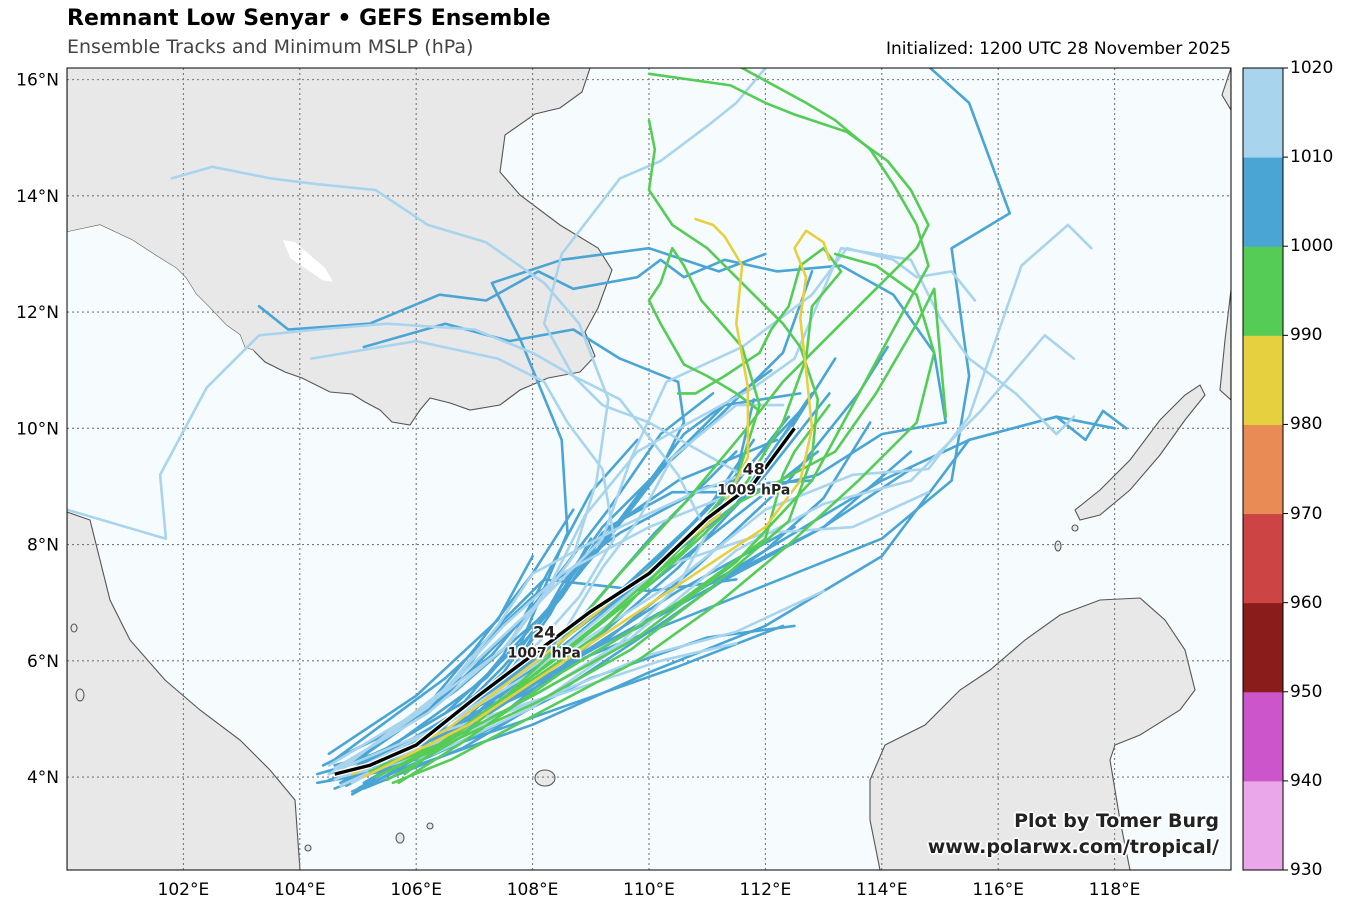 This screenshot has width=1351, height=911. What do you see at coordinates (1306, 870) in the screenshot?
I see `colorbar-tick-label: 930` at bounding box center [1306, 870].